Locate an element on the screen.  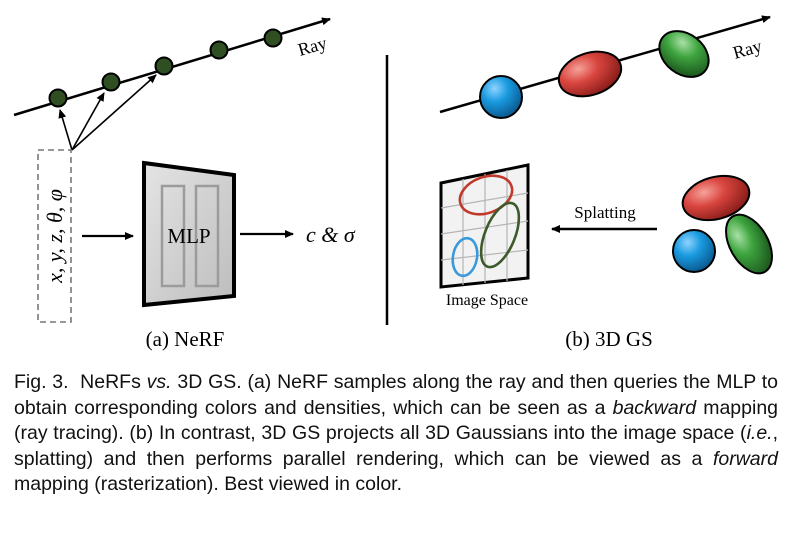
caption-text-italic: vs. is located at coordinates (159, 382).